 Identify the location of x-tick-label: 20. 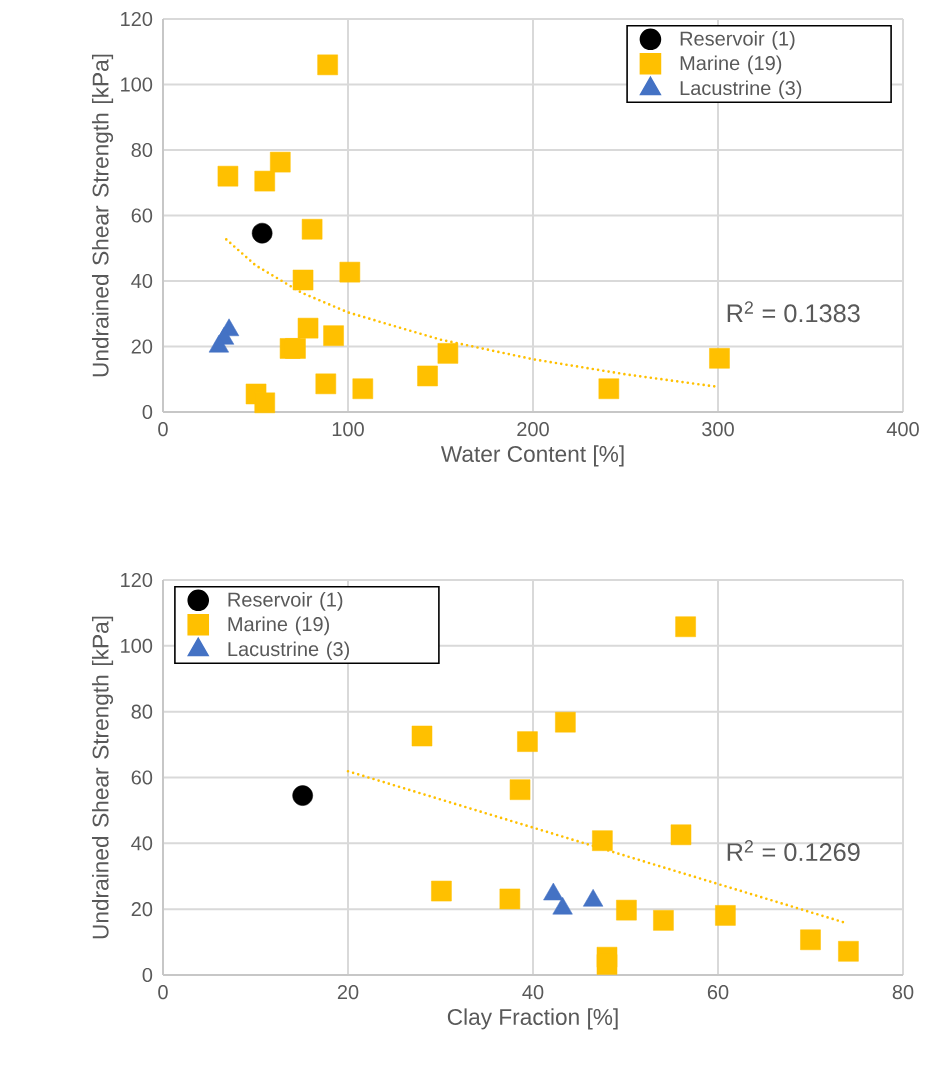
(348, 992).